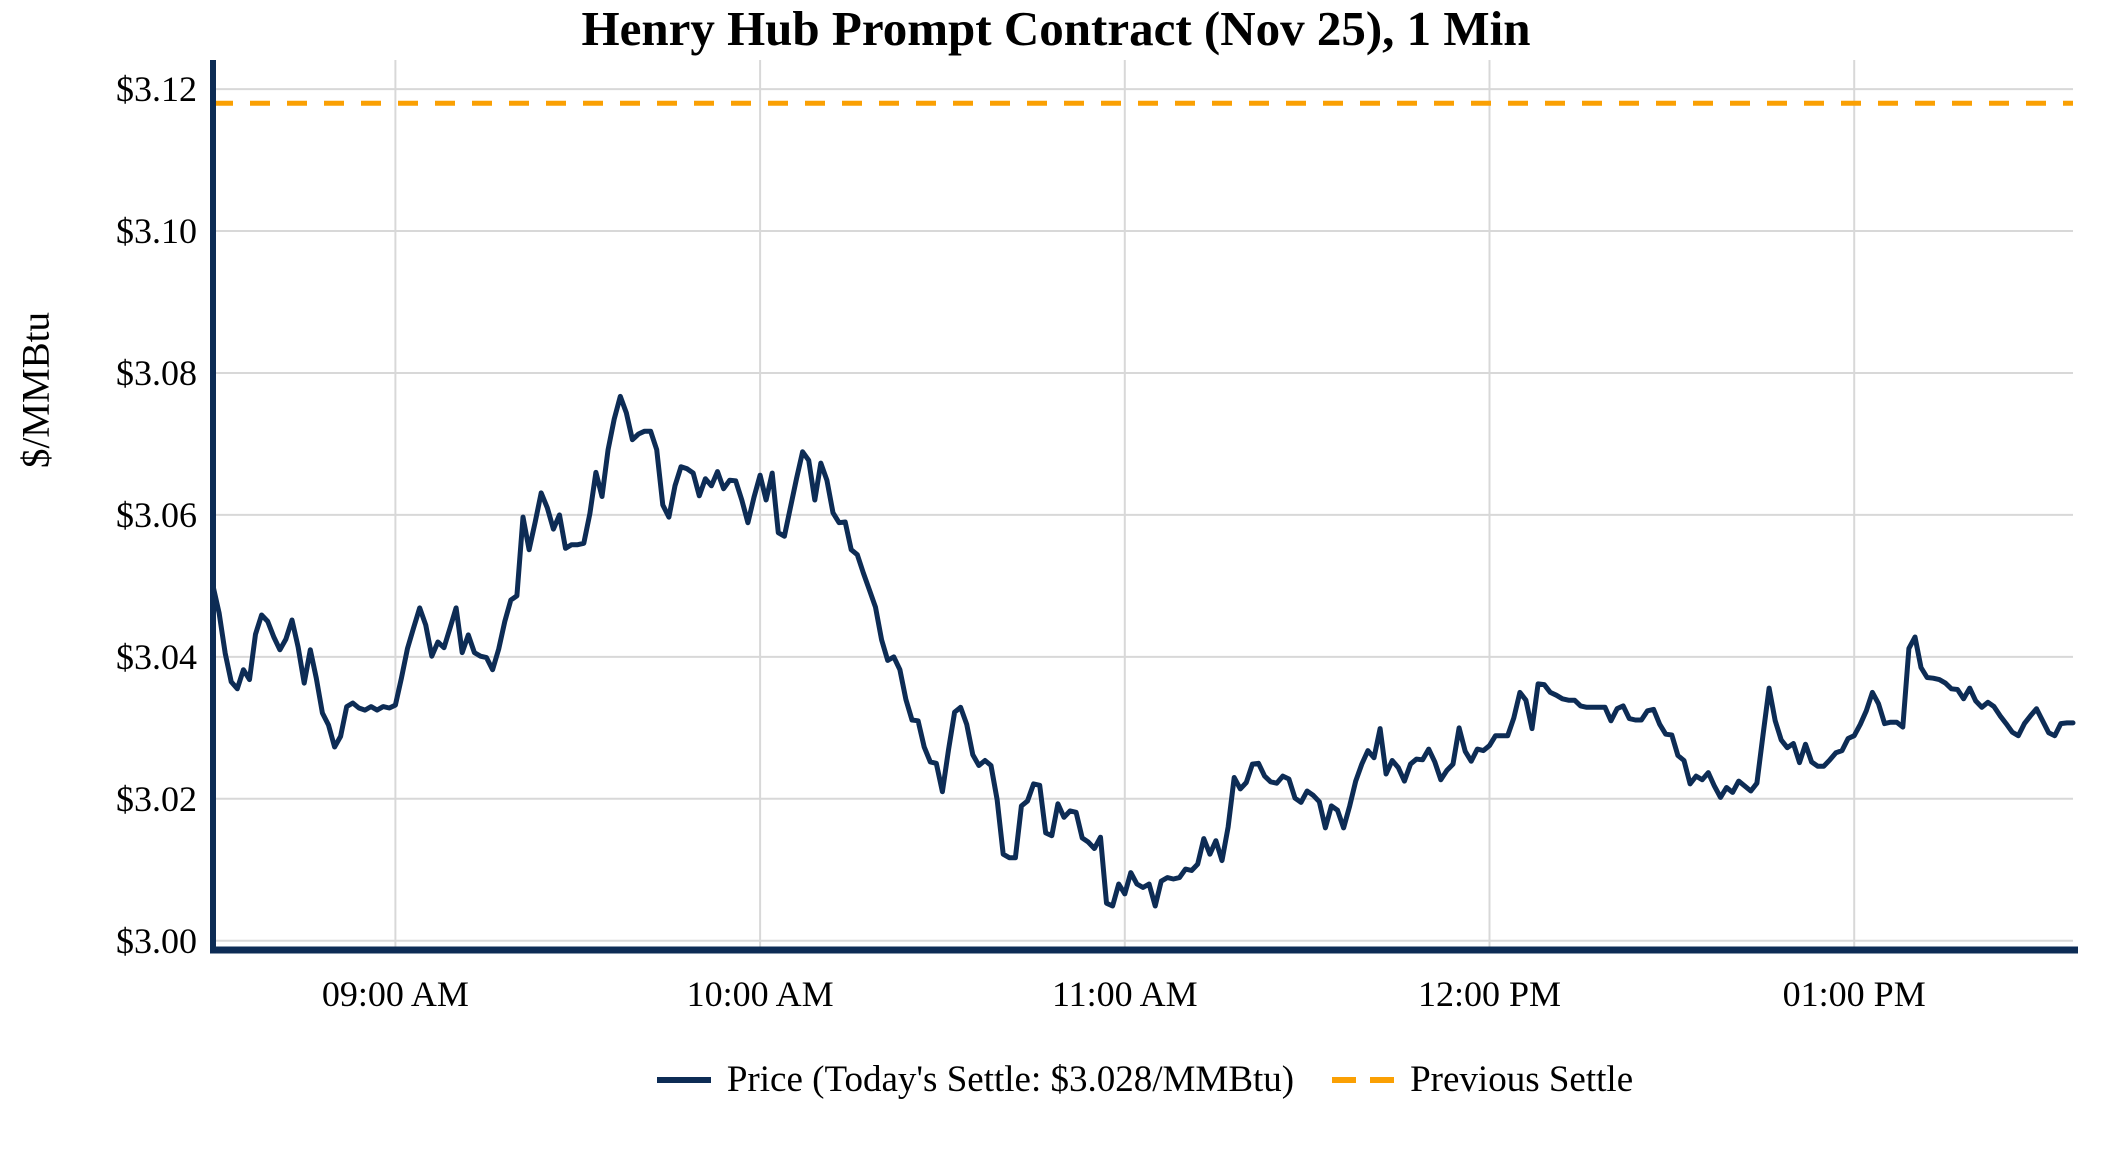  What do you see at coordinates (1010, 1079) in the screenshot?
I see `legend-price-label: Price (Today's Settle: $3.028/MMBtu)` at bounding box center [1010, 1079].